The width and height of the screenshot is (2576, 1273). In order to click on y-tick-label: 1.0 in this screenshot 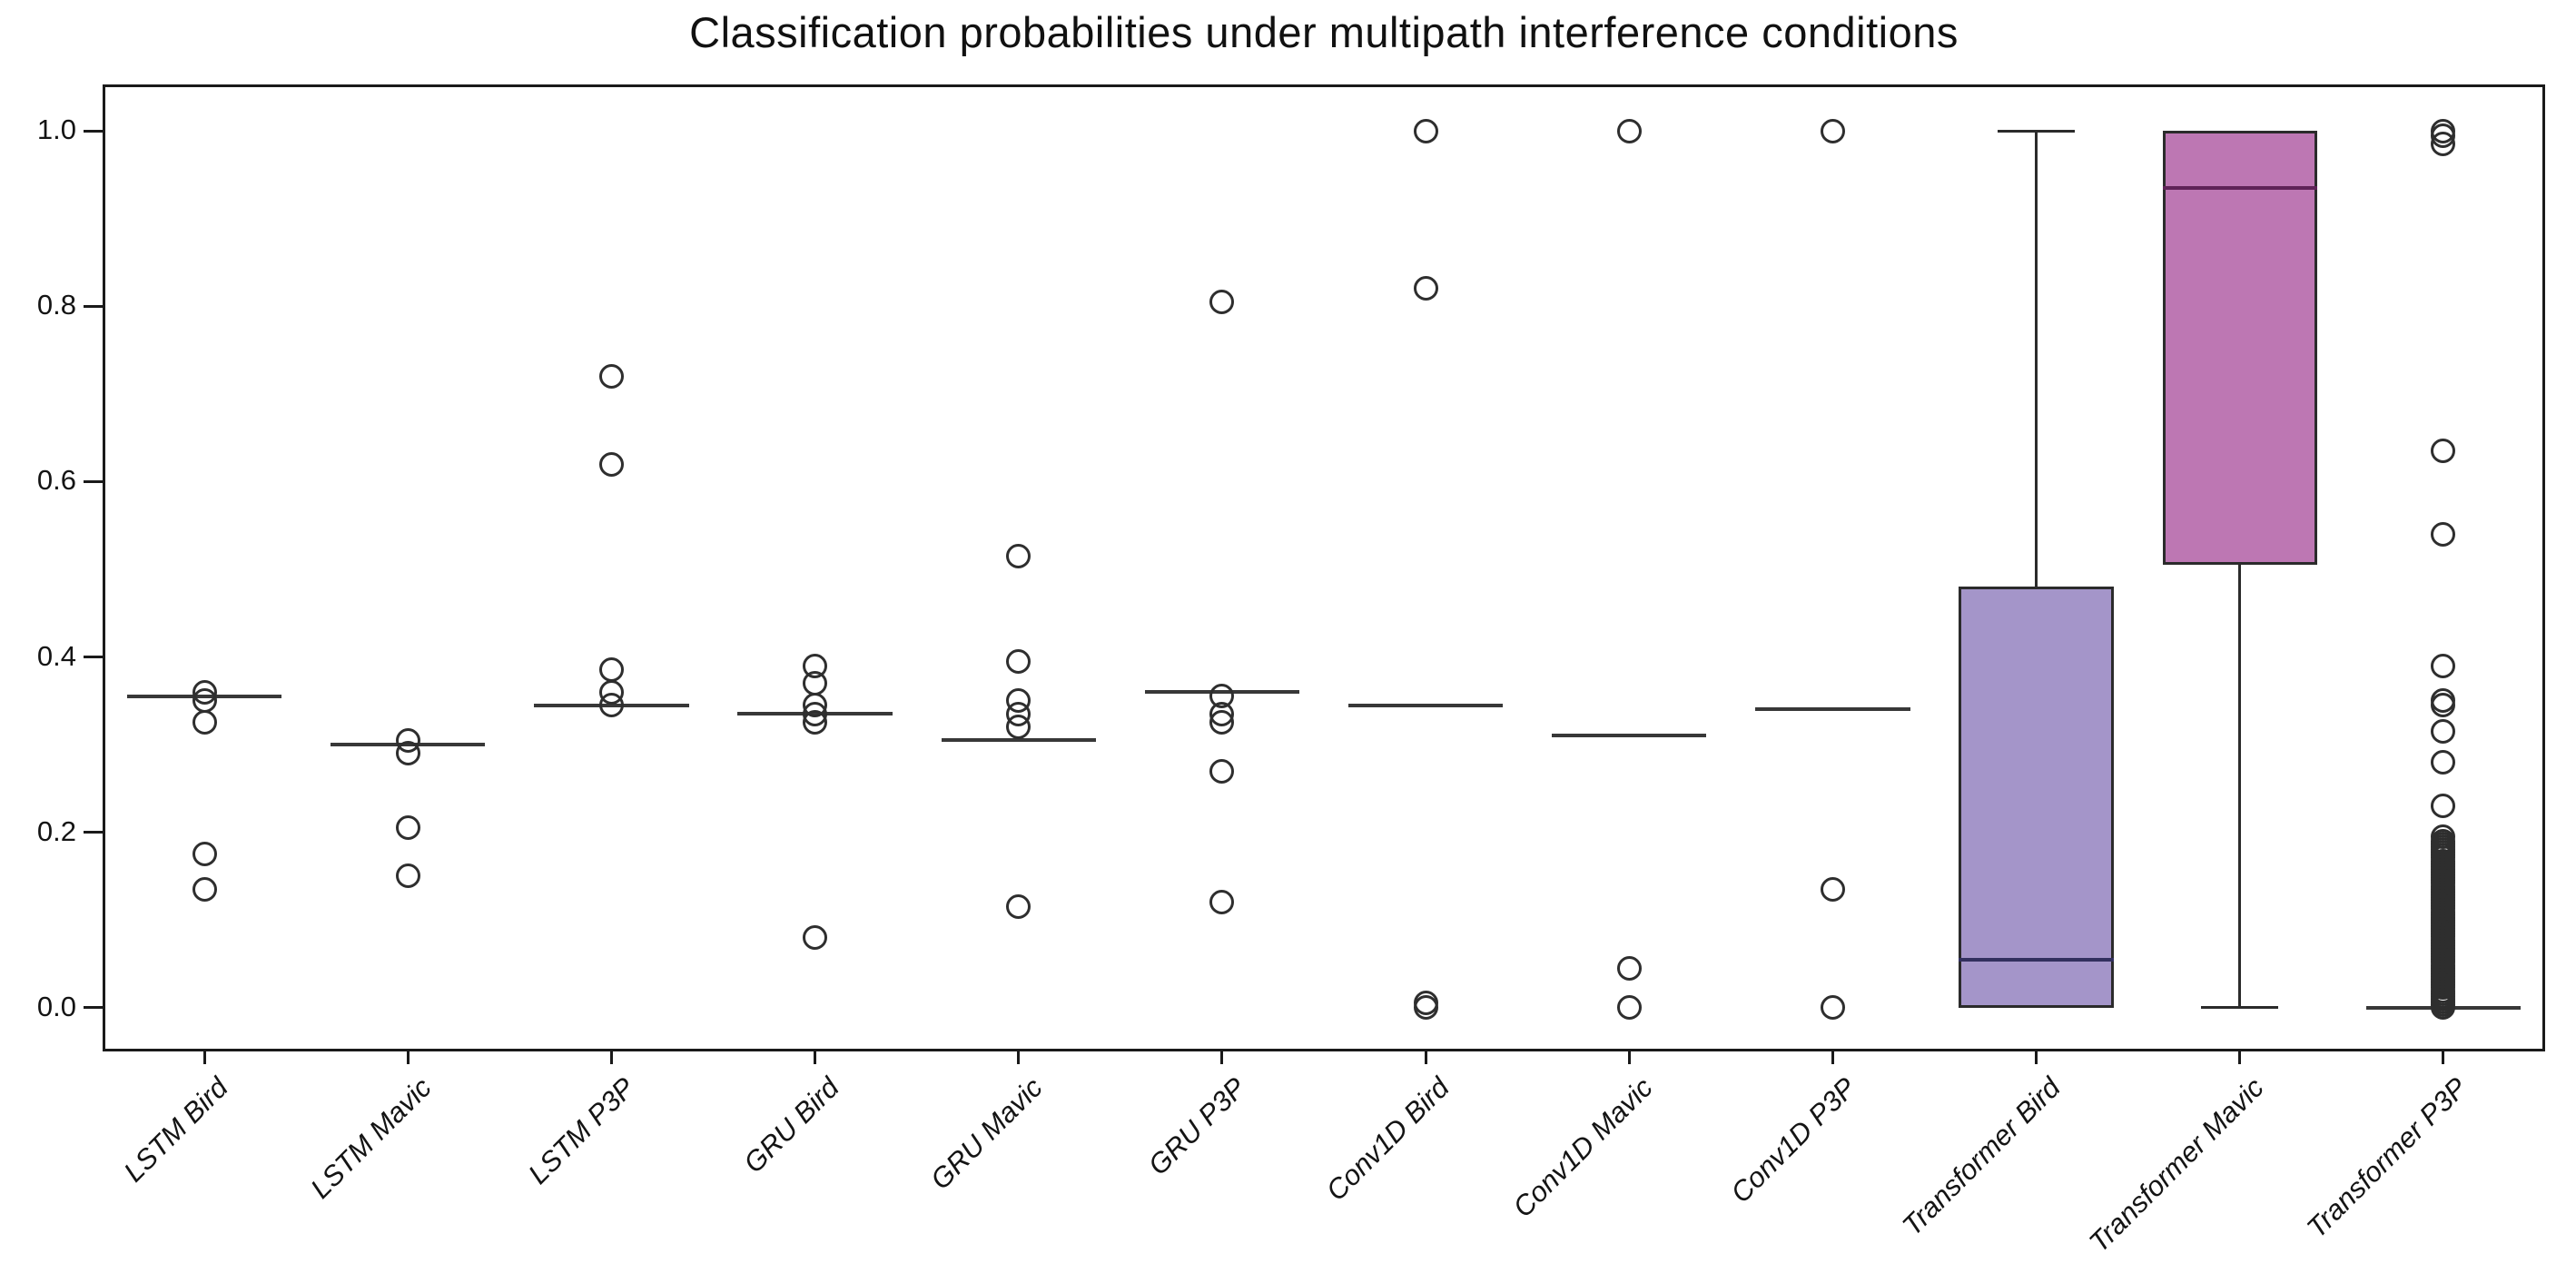, I will do `click(56, 129)`.